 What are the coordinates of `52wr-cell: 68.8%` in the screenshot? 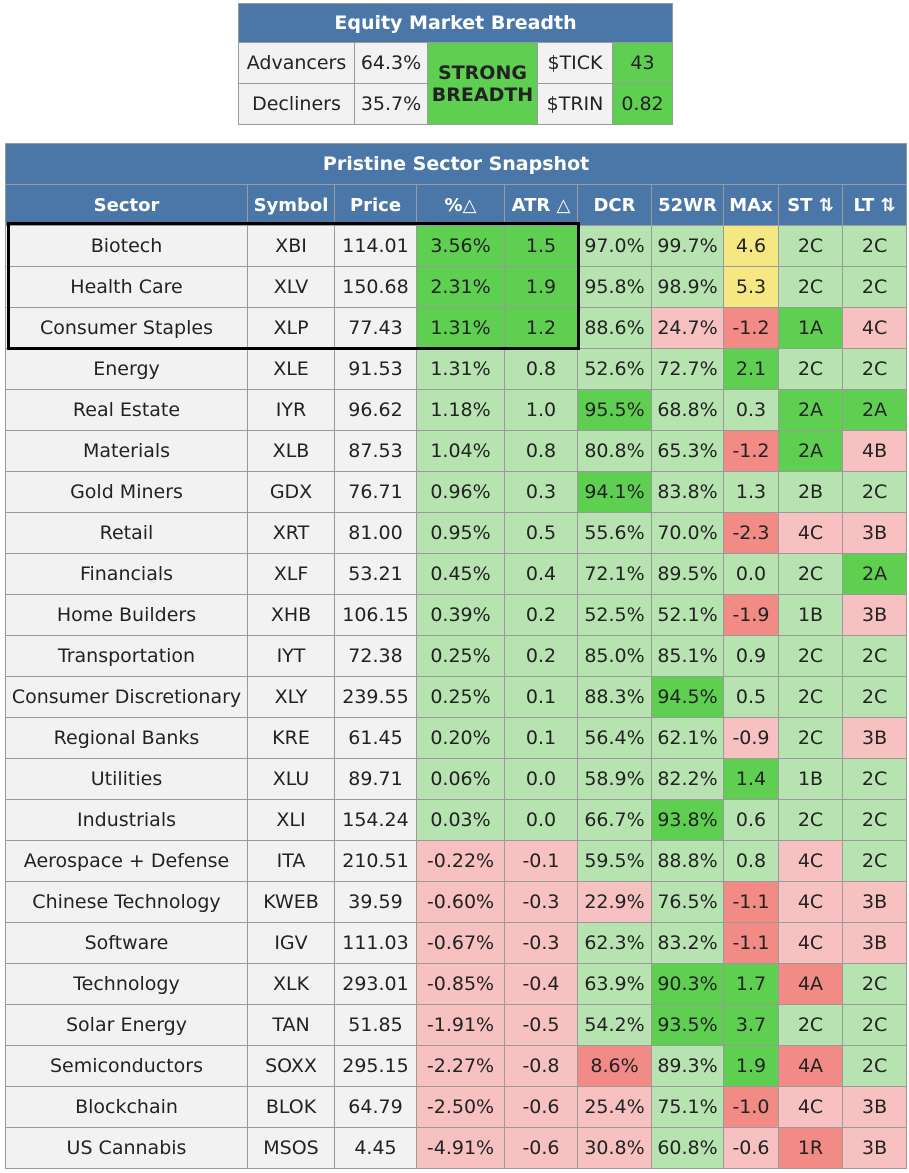 It's located at (687, 410).